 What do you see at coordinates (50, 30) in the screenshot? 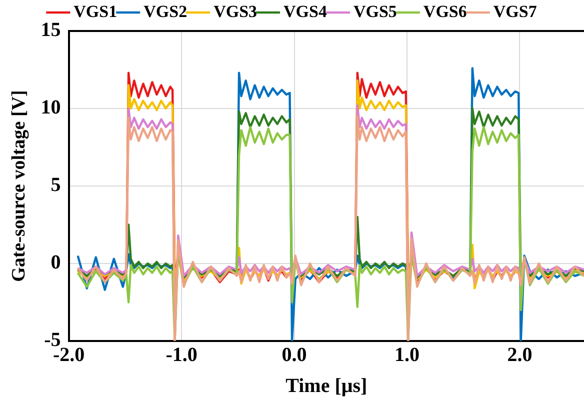
I see `y-tick-label: 15` at bounding box center [50, 30].